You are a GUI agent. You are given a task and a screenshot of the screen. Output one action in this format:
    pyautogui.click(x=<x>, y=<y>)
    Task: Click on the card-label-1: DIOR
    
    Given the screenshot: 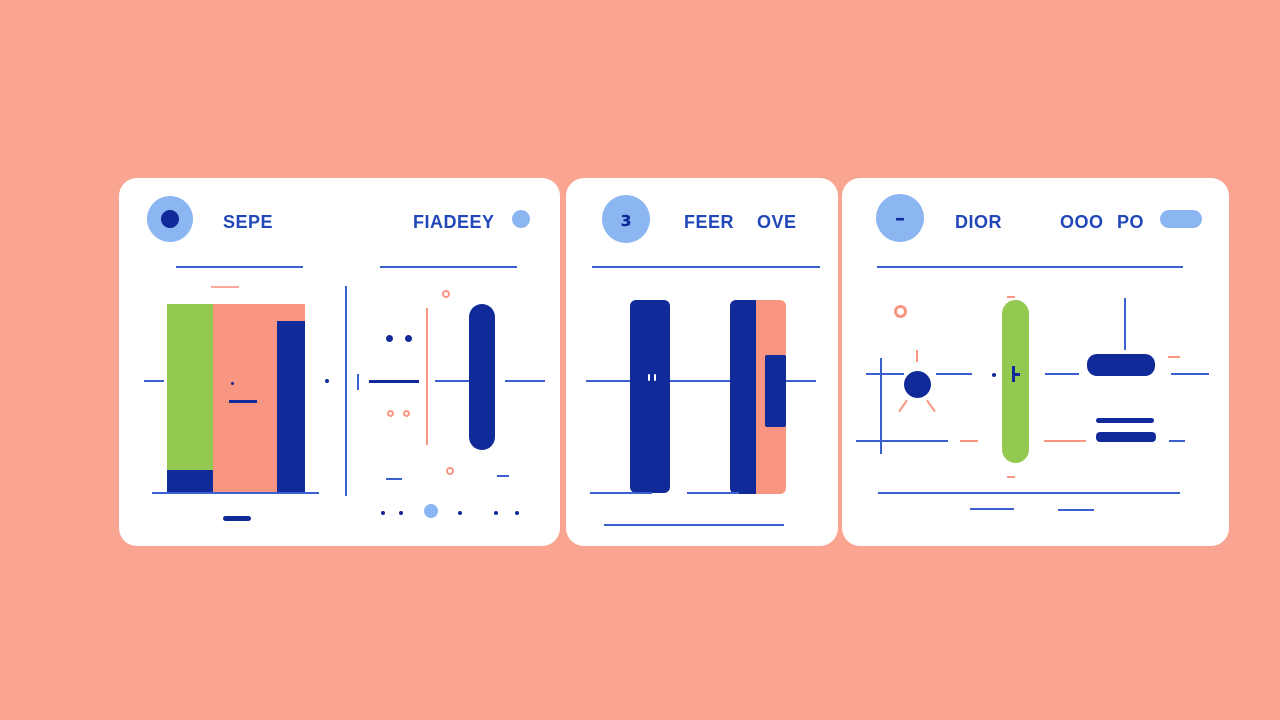 What is the action you would take?
    pyautogui.click(x=978, y=222)
    